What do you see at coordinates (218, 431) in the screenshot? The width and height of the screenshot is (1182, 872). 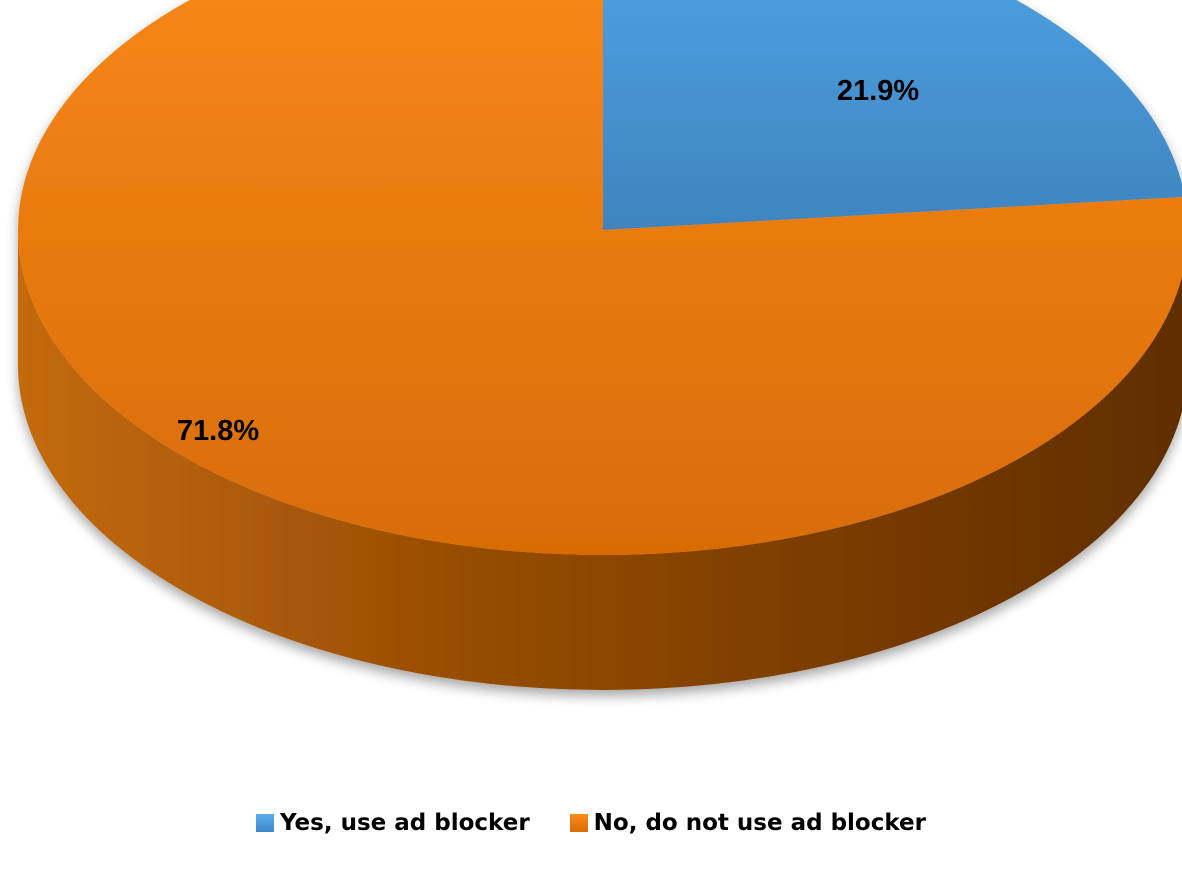 I see `data-label-no: 71.8%` at bounding box center [218, 431].